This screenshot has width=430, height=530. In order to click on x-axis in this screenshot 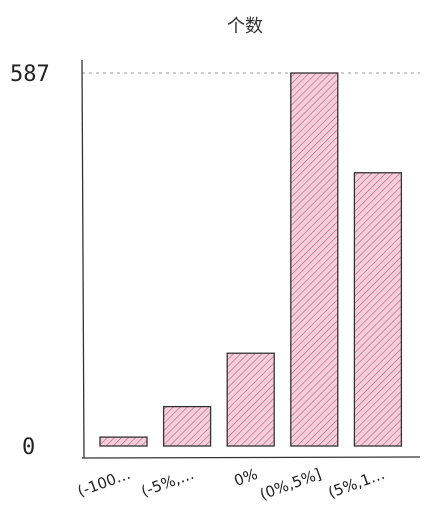, I will do `click(251, 457)`.